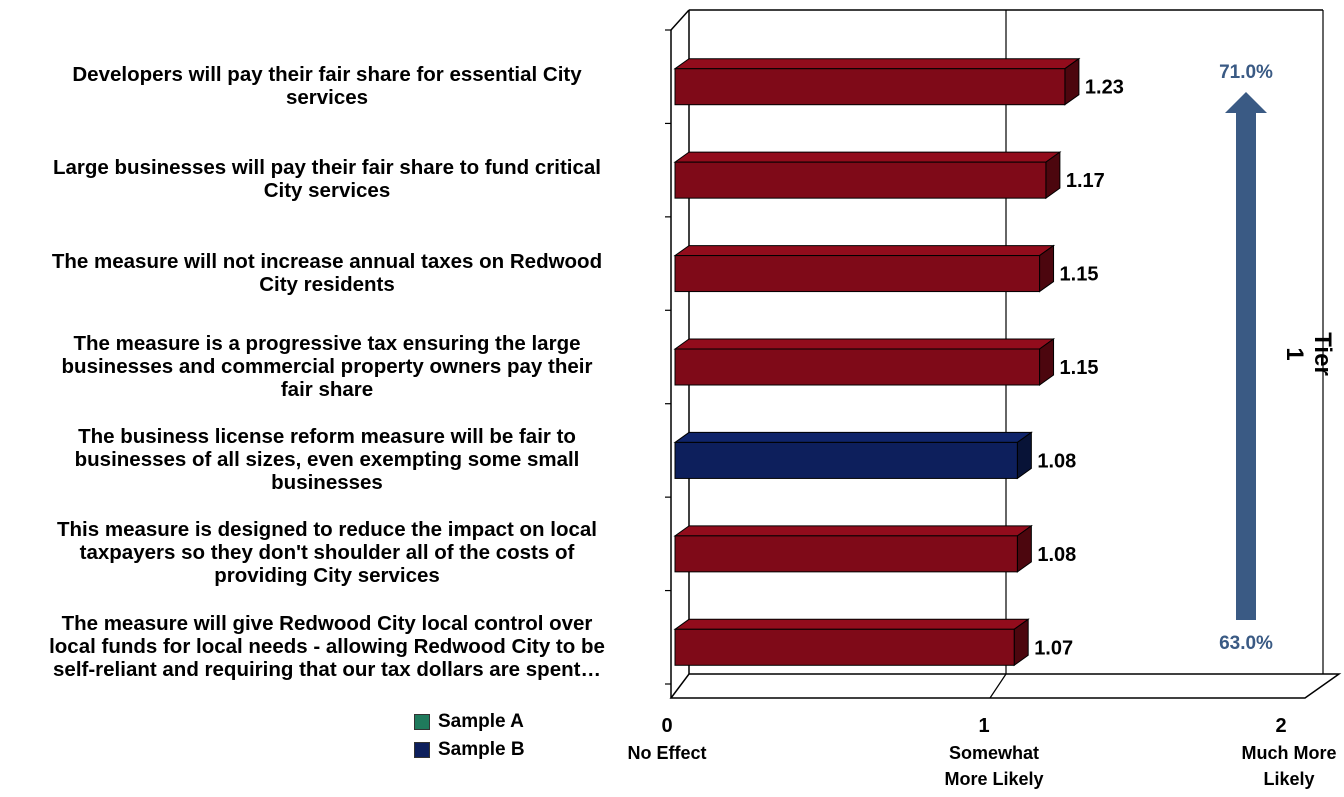 The image size is (1344, 797). I want to click on legend-label-sample-a: Sample A, so click(481, 721).